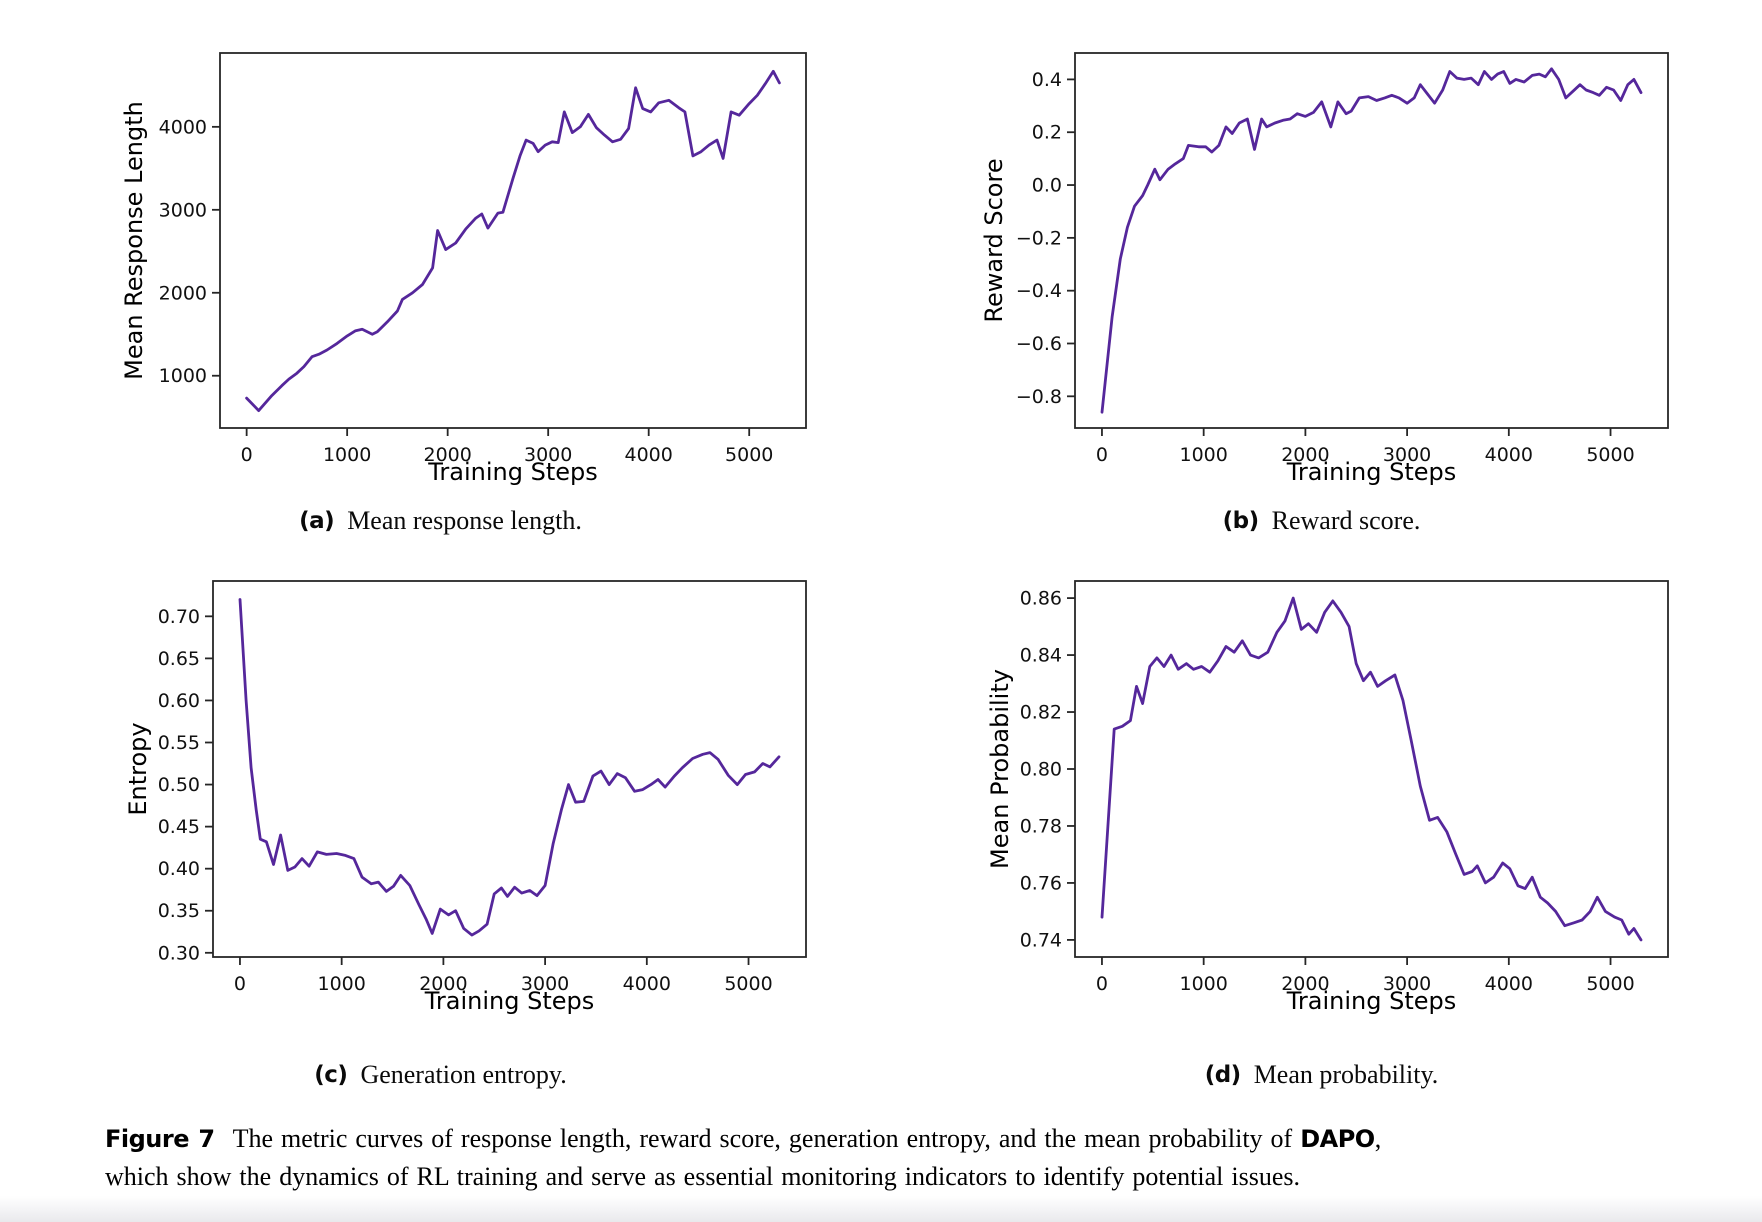 The image size is (1762, 1222). What do you see at coordinates (994, 240) in the screenshot?
I see `svg-text: Reward Score` at bounding box center [994, 240].